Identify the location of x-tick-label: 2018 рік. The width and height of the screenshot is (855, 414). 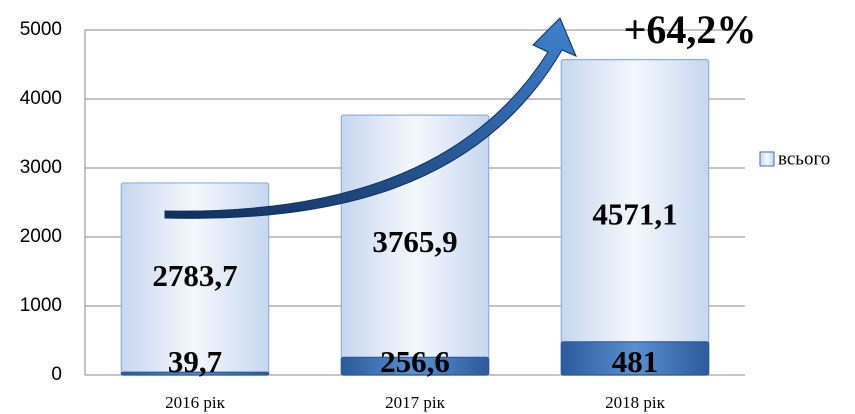
(635, 402).